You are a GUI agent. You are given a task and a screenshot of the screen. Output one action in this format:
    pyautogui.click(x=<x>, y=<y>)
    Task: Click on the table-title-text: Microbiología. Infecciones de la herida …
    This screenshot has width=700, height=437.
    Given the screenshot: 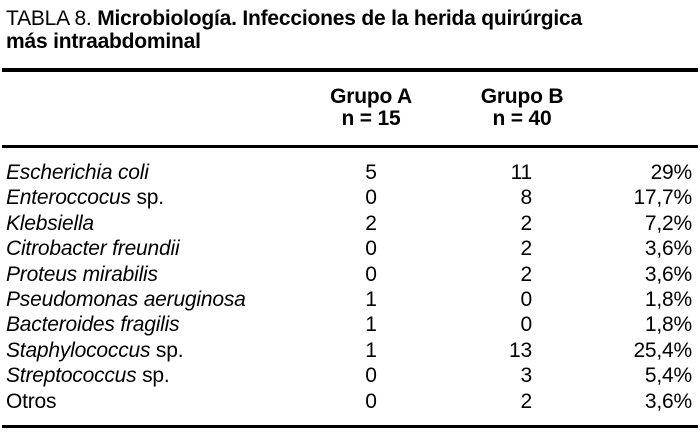 What is the action you would take?
    pyautogui.click(x=339, y=18)
    